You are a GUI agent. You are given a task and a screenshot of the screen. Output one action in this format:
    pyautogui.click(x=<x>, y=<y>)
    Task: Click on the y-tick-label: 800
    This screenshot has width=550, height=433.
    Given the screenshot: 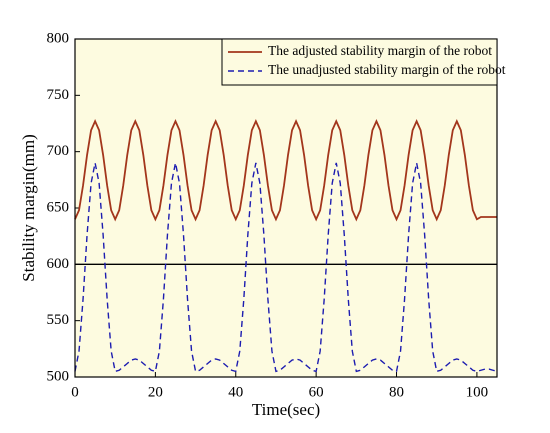 What is the action you would take?
    pyautogui.click(x=58, y=38)
    